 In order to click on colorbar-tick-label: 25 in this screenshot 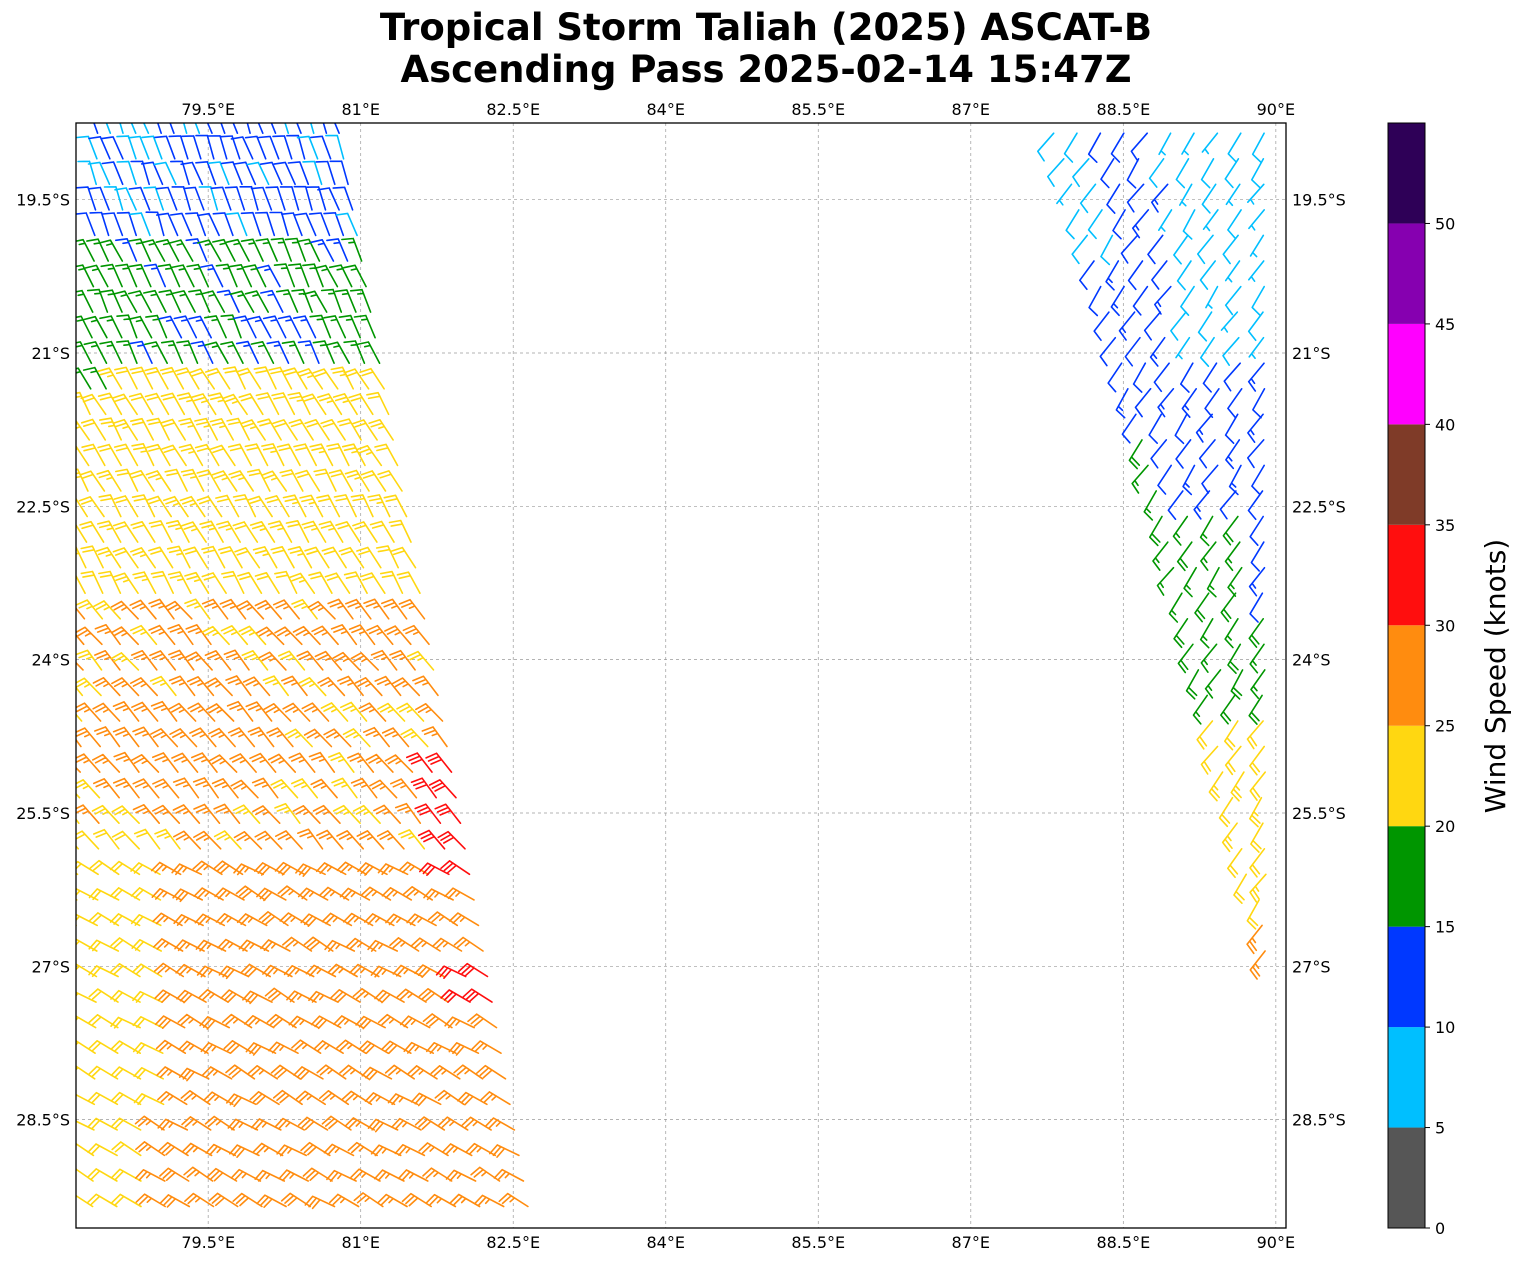, I will do `click(1445, 726)`.